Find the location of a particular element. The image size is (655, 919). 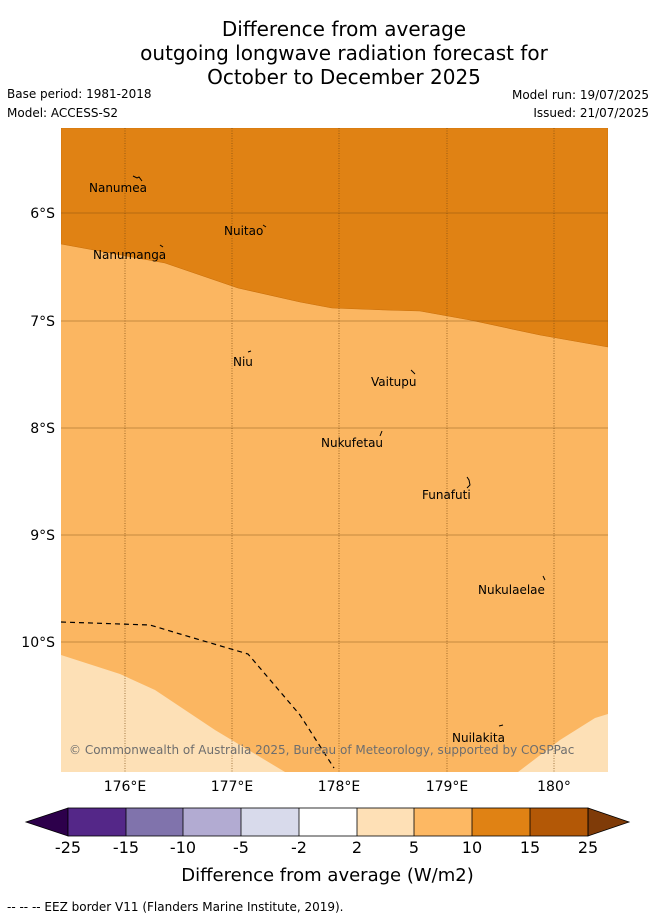

lat-label-10s: 10°S is located at coordinates (38, 643).